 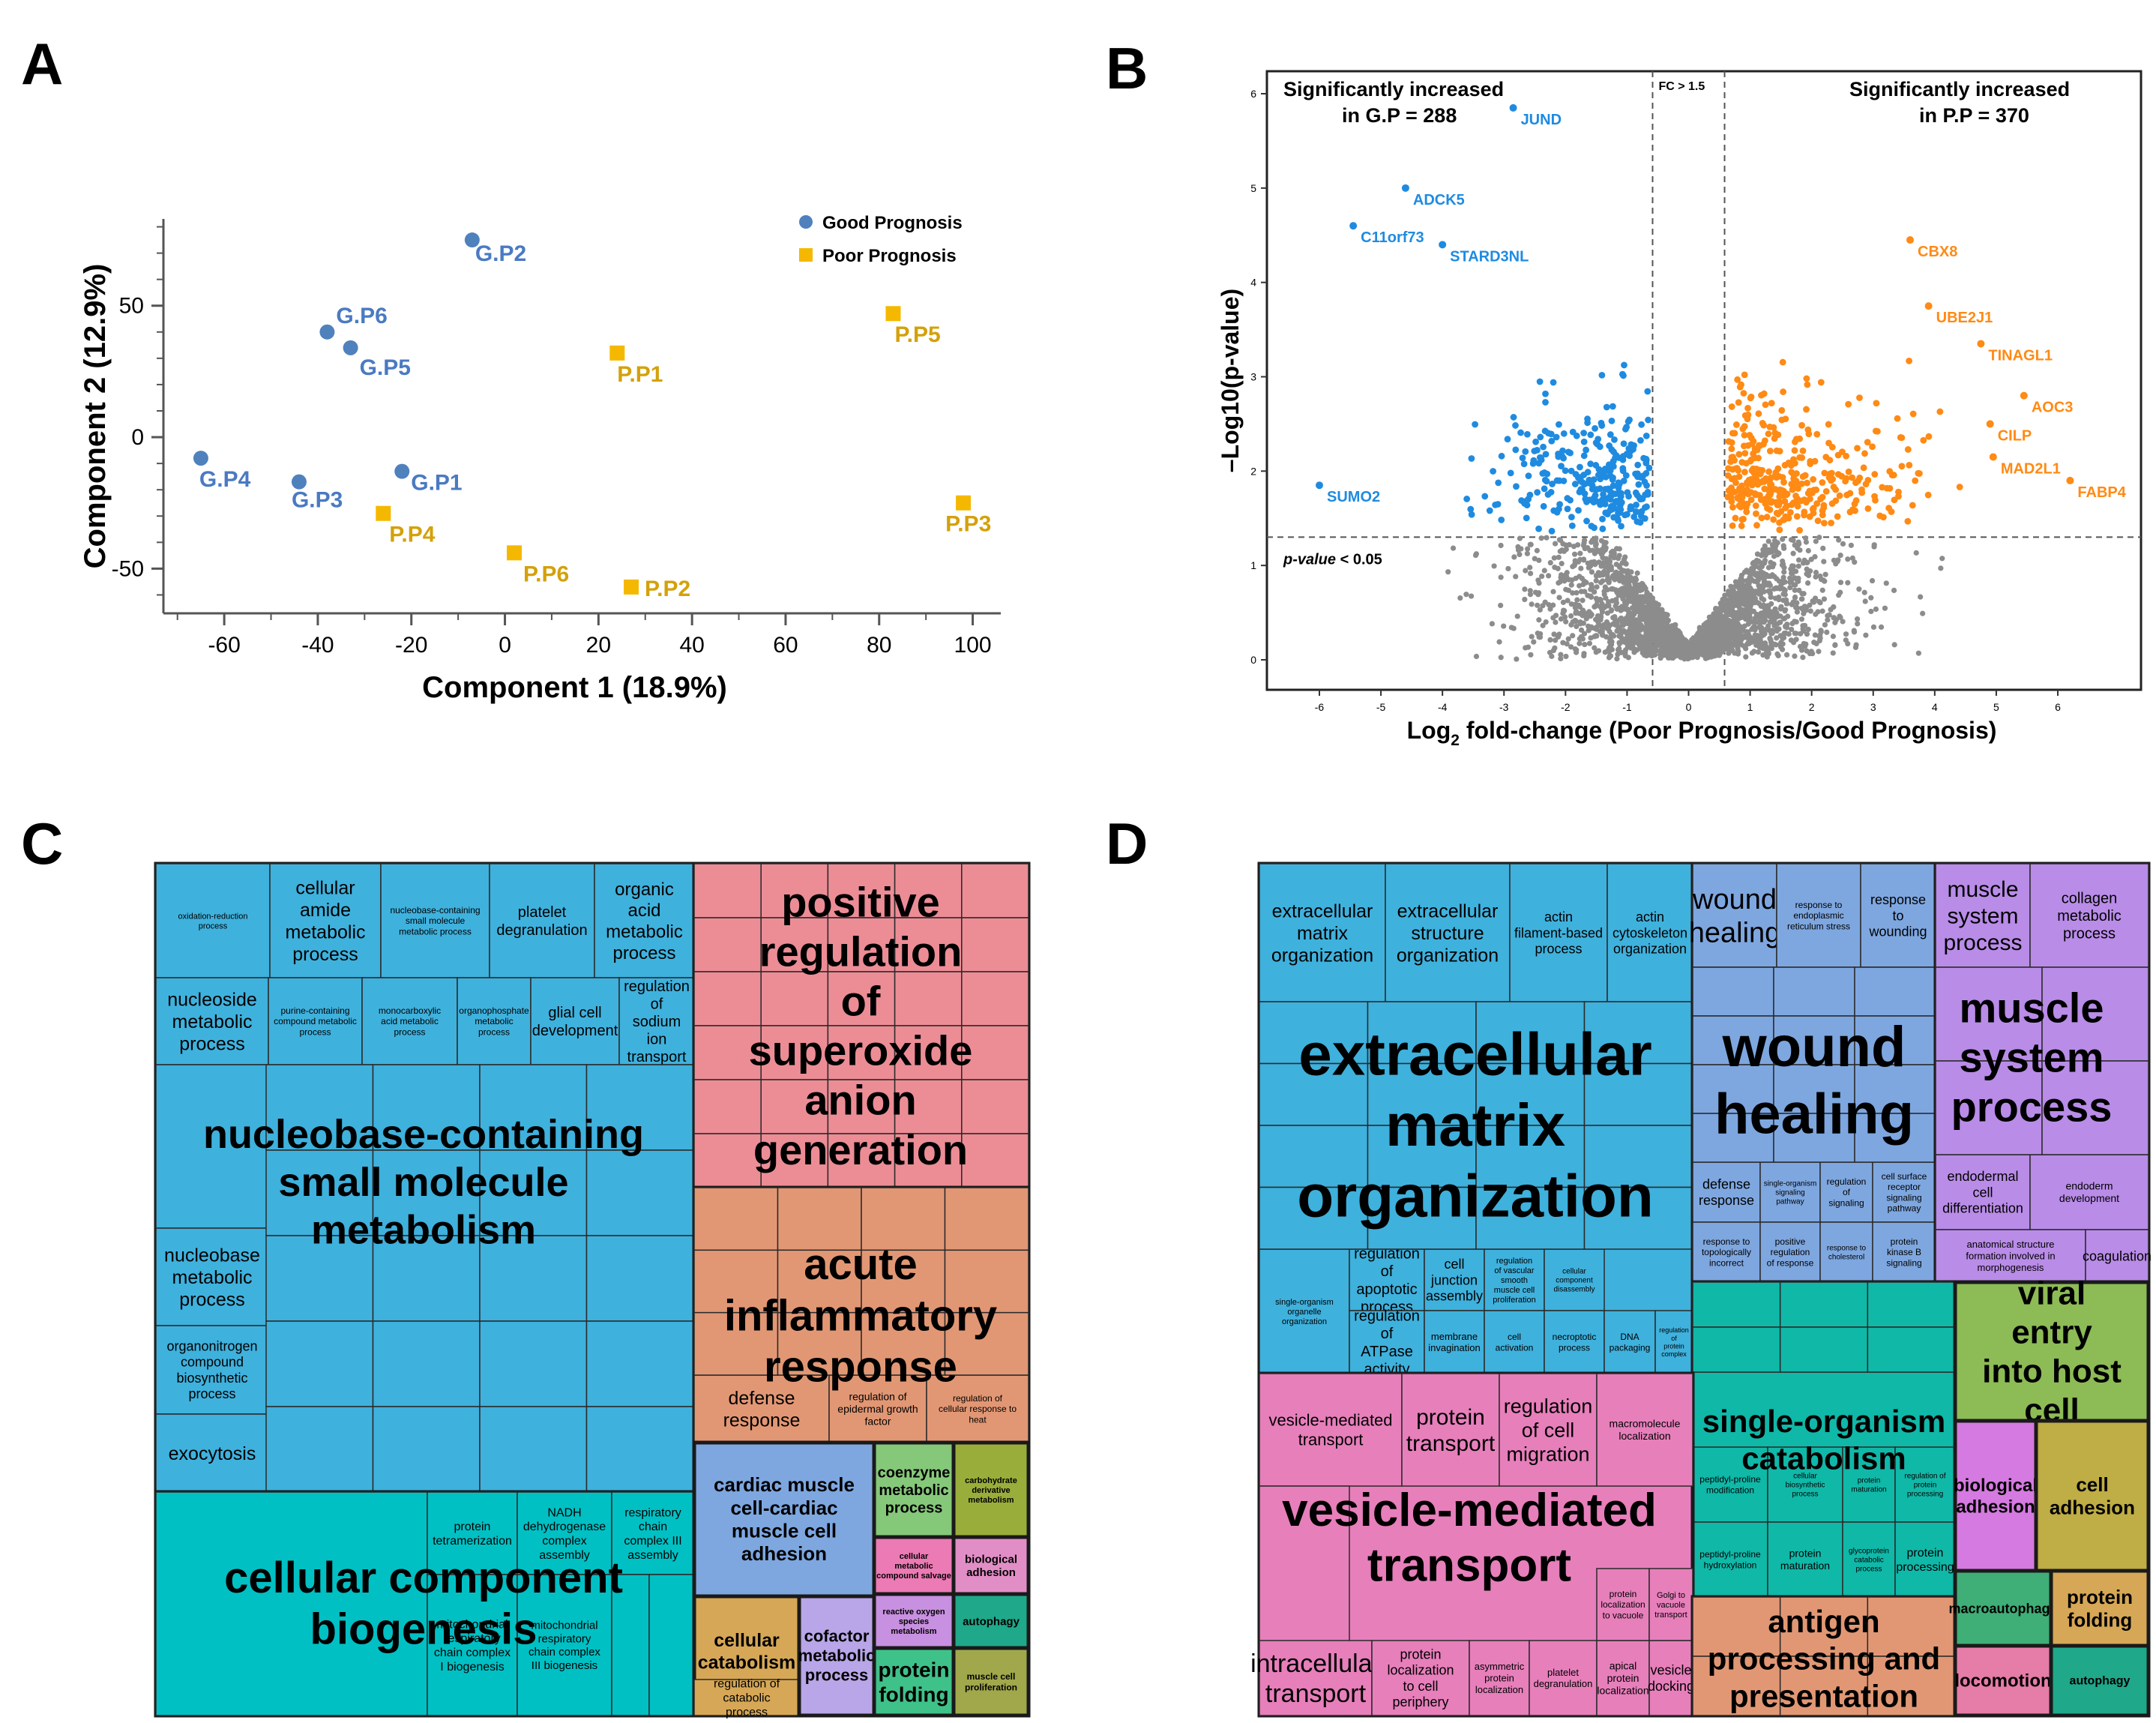 What do you see at coordinates (1824, 1658) in the screenshot?
I see `group-label: antigen processing and presentation` at bounding box center [1824, 1658].